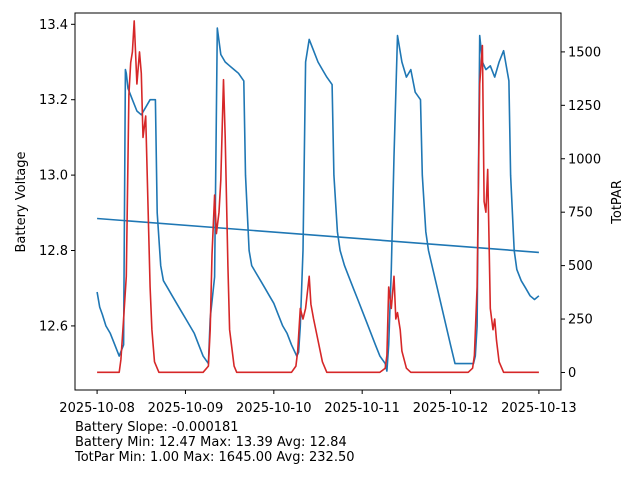  Describe the element at coordinates (53, 326) in the screenshot. I see `left-tick-label: 12.6` at that location.